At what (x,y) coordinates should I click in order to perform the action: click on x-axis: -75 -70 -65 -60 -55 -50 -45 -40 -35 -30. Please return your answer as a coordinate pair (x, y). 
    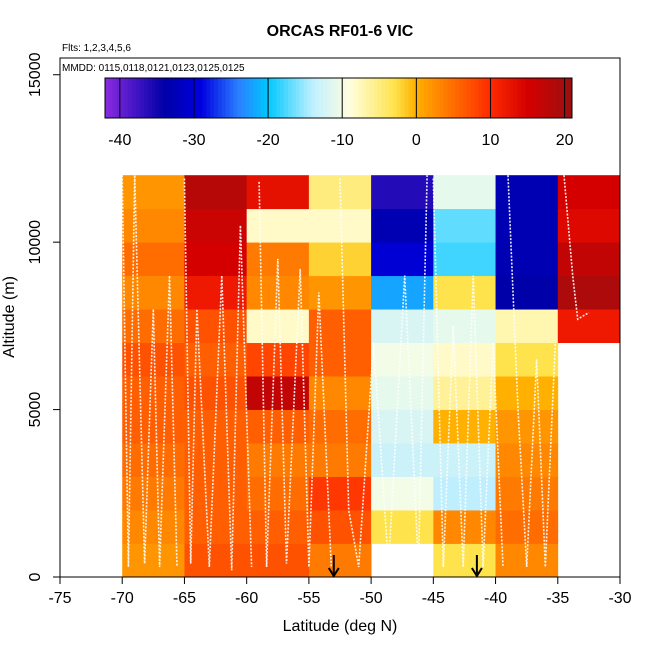
    Looking at the image, I should click on (340, 591).